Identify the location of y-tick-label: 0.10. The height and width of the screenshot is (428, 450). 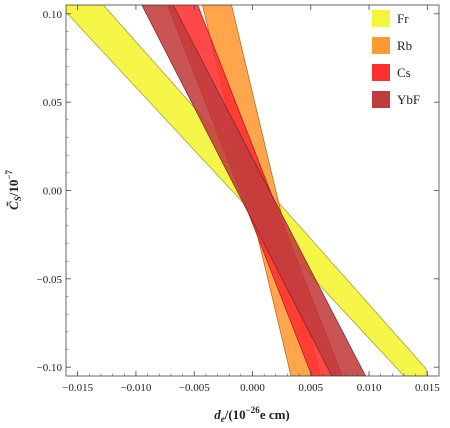
(53, 15).